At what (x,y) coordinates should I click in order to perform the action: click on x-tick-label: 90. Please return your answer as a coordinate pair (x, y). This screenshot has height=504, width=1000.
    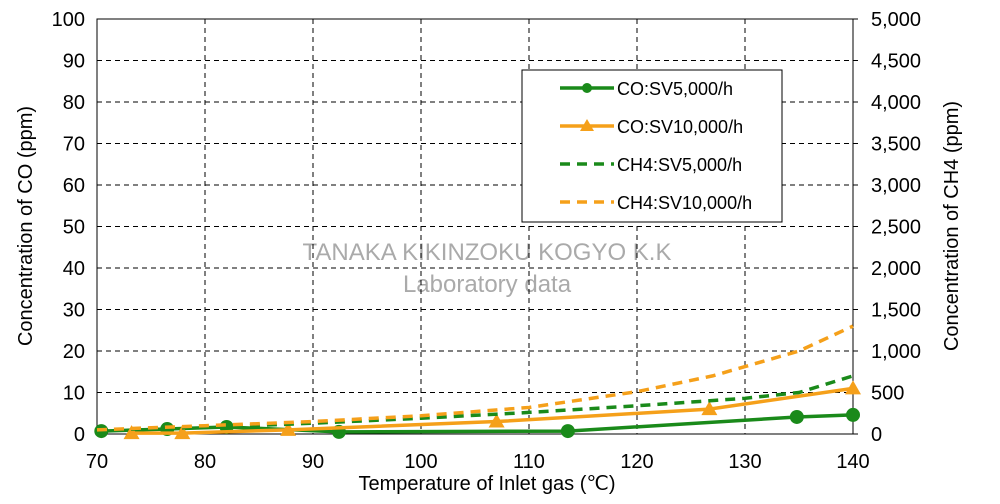
    Looking at the image, I should click on (313, 462).